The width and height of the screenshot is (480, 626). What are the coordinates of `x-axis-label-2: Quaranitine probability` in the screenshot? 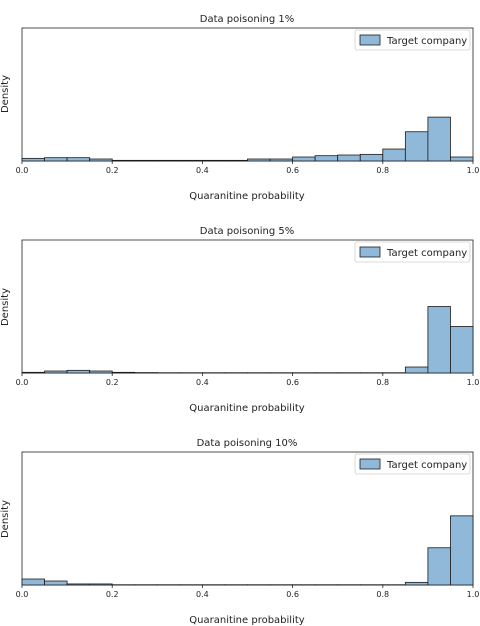 It's located at (246, 408).